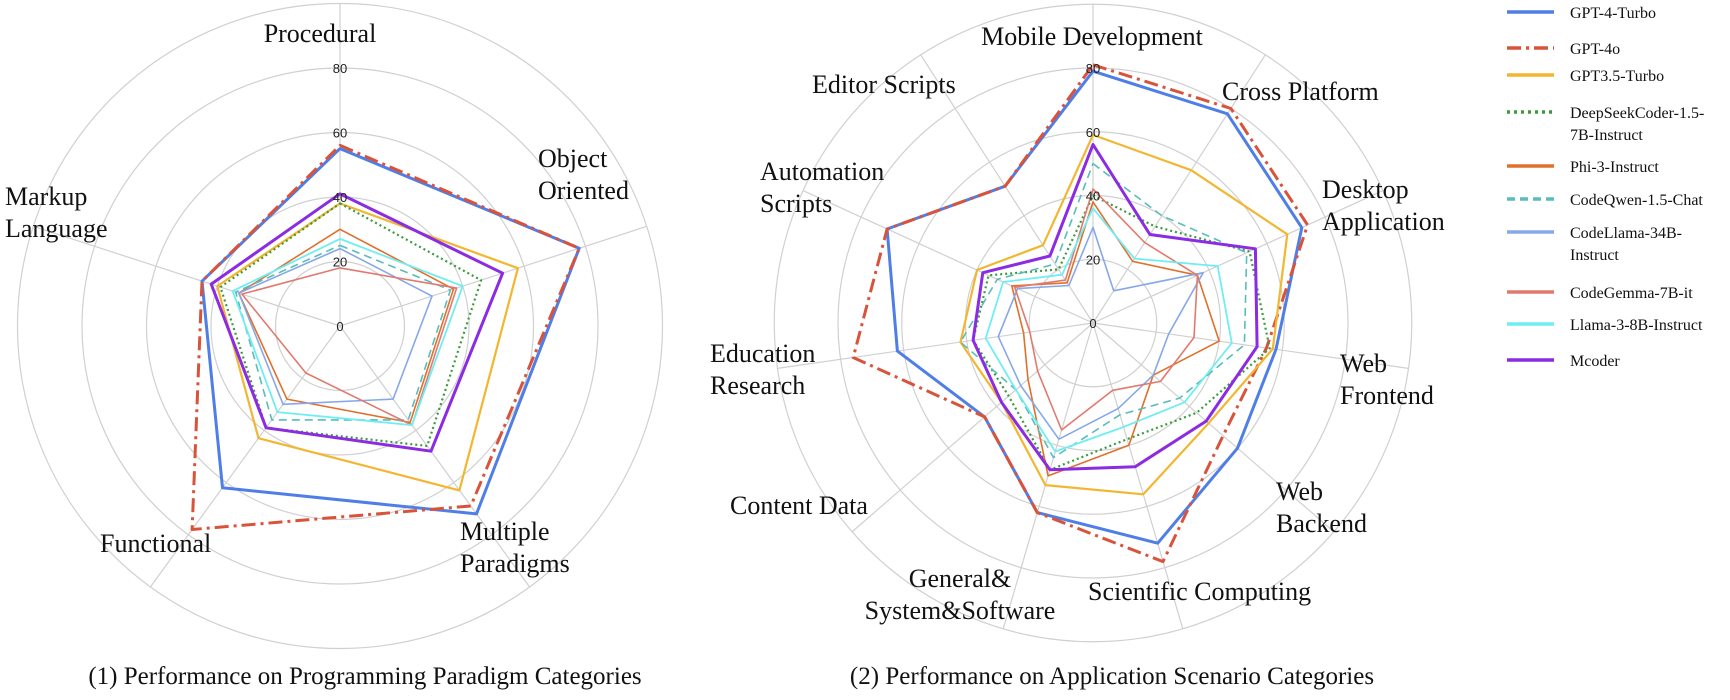 The image size is (1730, 700). Describe the element at coordinates (1387, 379) in the screenshot. I see `axis-label-web-frontend: Web Frontend` at that location.